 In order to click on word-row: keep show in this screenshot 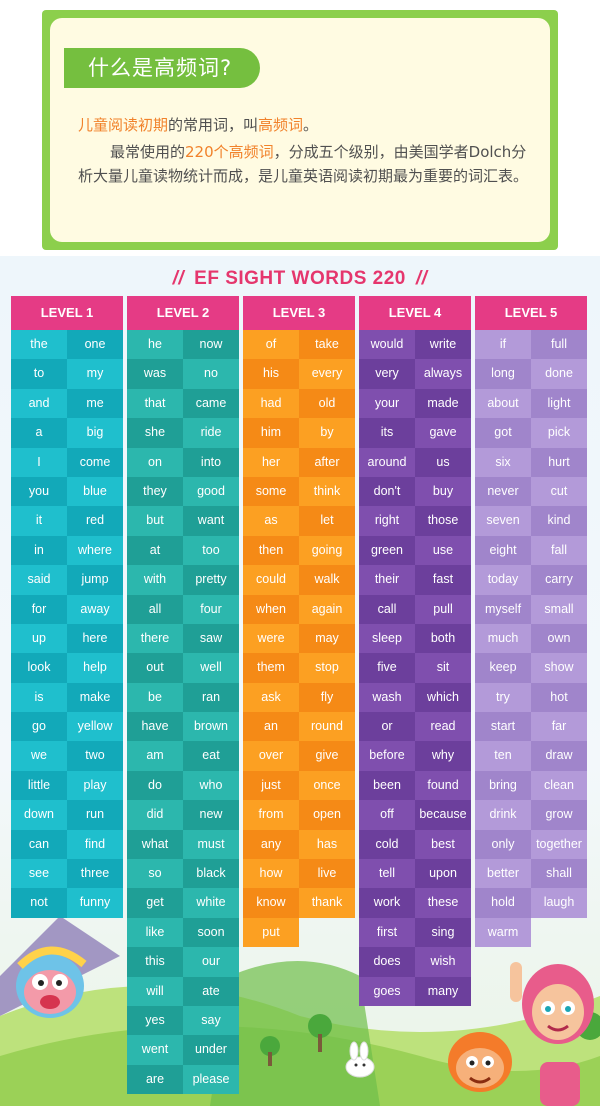, I will do `click(531, 668)`.